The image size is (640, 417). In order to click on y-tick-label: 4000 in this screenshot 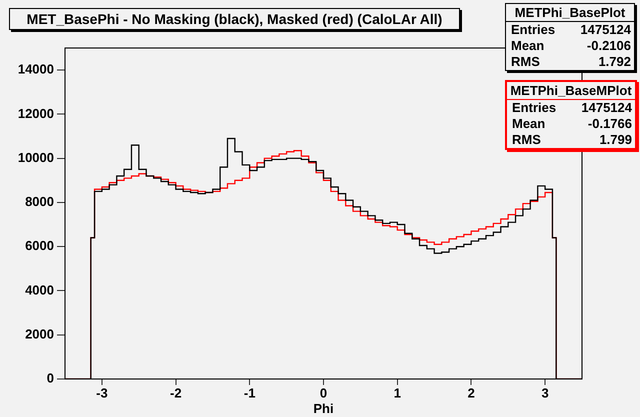, I will do `click(39, 290)`.